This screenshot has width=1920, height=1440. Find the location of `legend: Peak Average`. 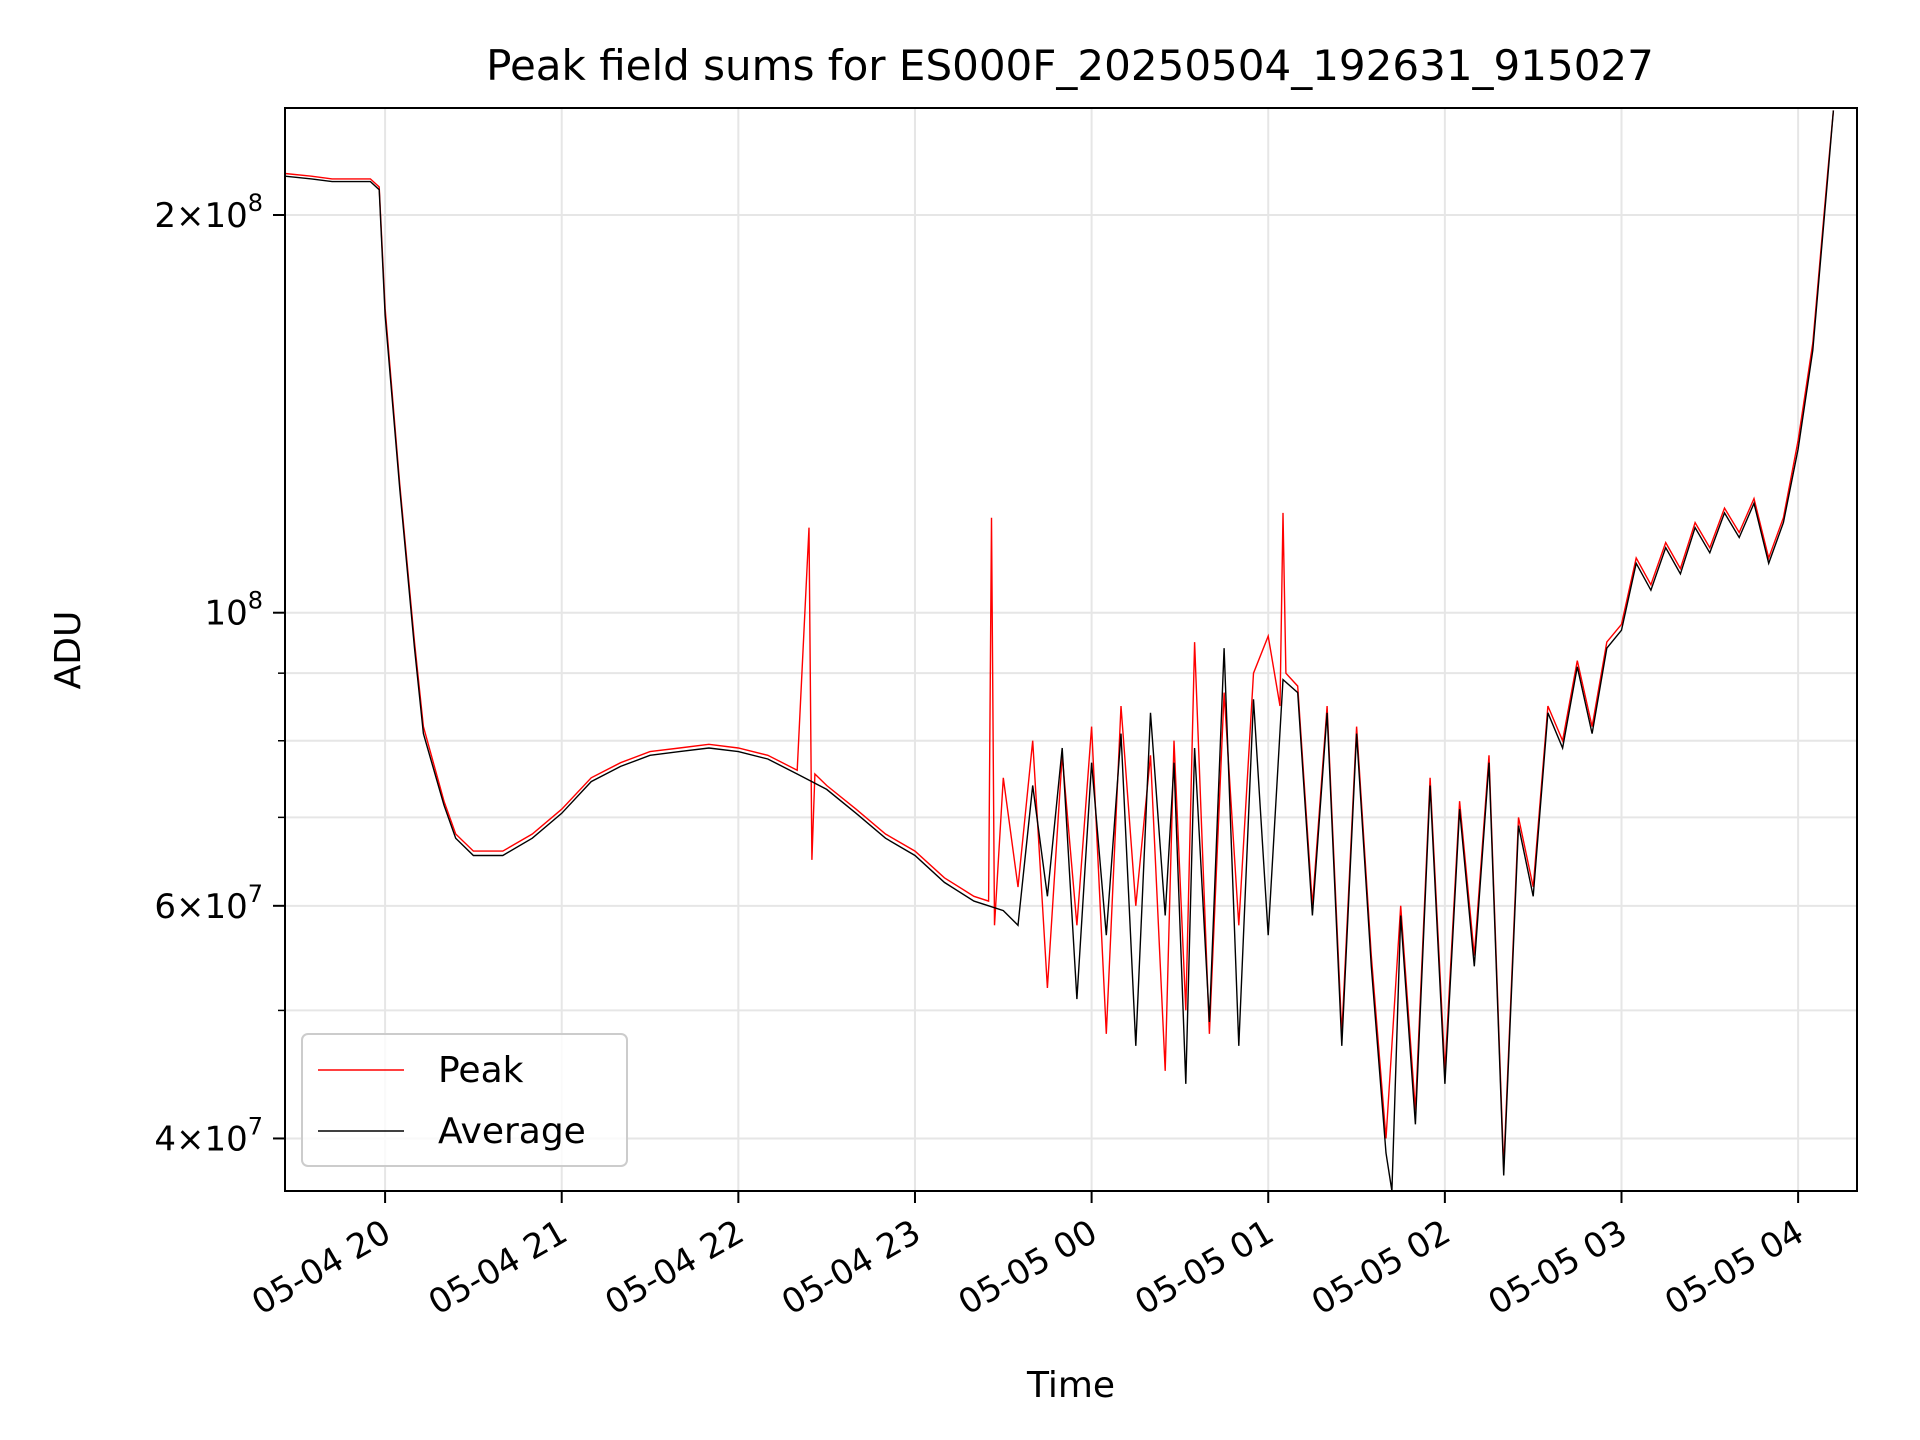

legend: Peak Average is located at coordinates (464, 1100).